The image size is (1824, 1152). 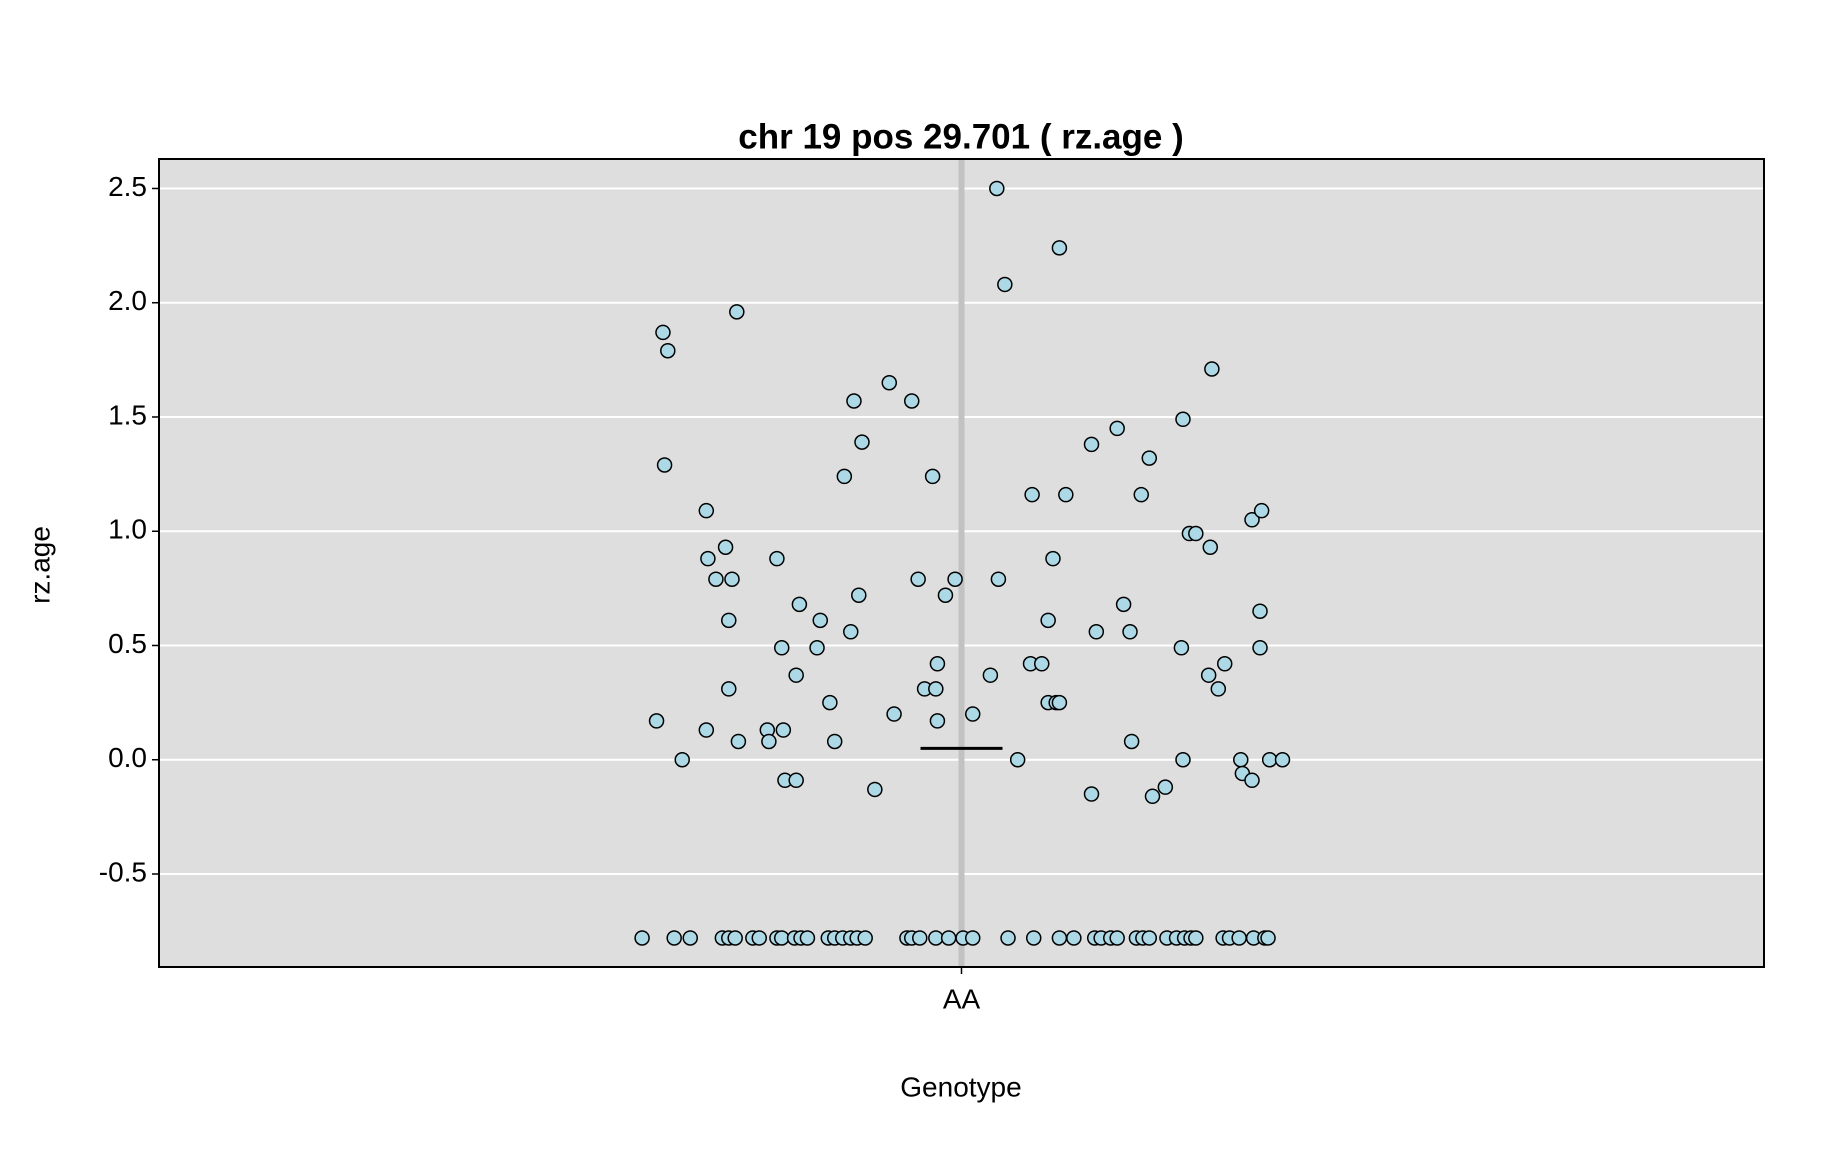 What do you see at coordinates (960, 1086) in the screenshot?
I see `x-axis-label: Genotype` at bounding box center [960, 1086].